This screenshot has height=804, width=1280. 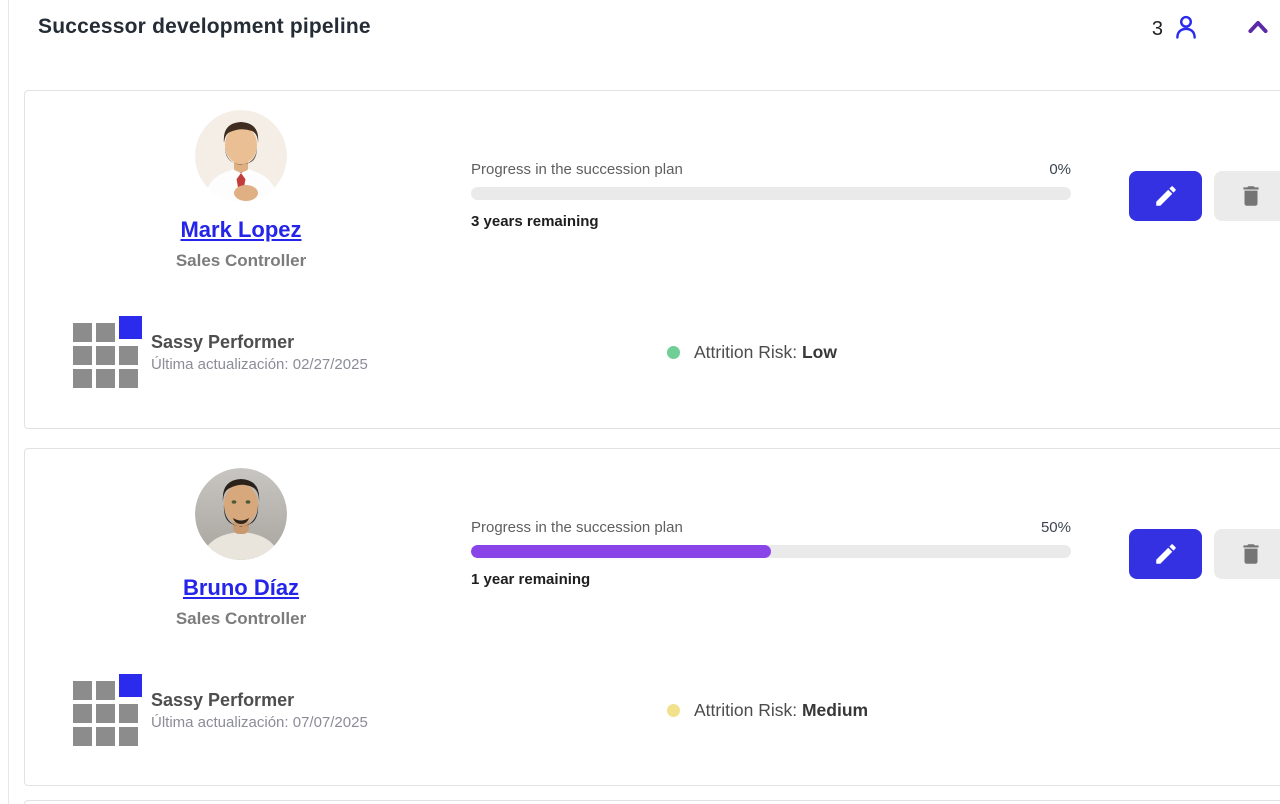 What do you see at coordinates (1055, 527) in the screenshot?
I see `progress-percent: 50%` at bounding box center [1055, 527].